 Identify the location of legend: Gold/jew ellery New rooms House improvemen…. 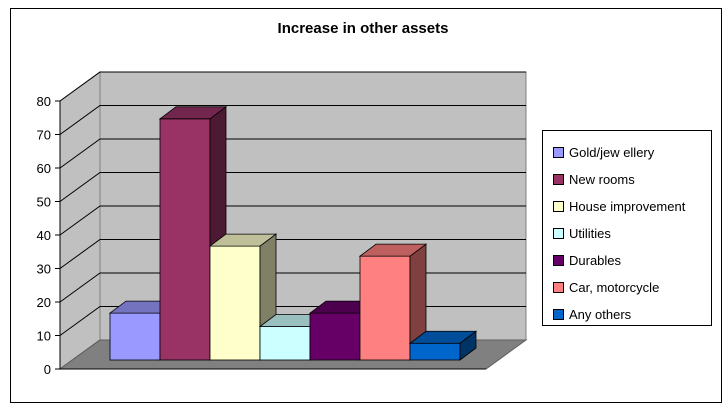
(627, 228).